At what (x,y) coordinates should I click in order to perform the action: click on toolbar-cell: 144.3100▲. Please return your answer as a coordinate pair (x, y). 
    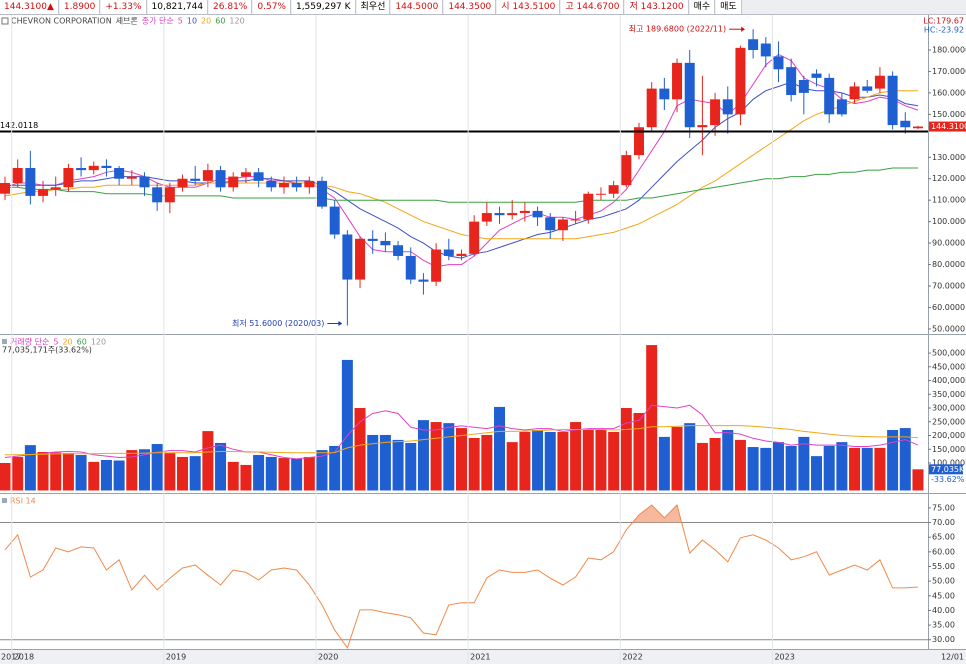
    Looking at the image, I should click on (29, 7).